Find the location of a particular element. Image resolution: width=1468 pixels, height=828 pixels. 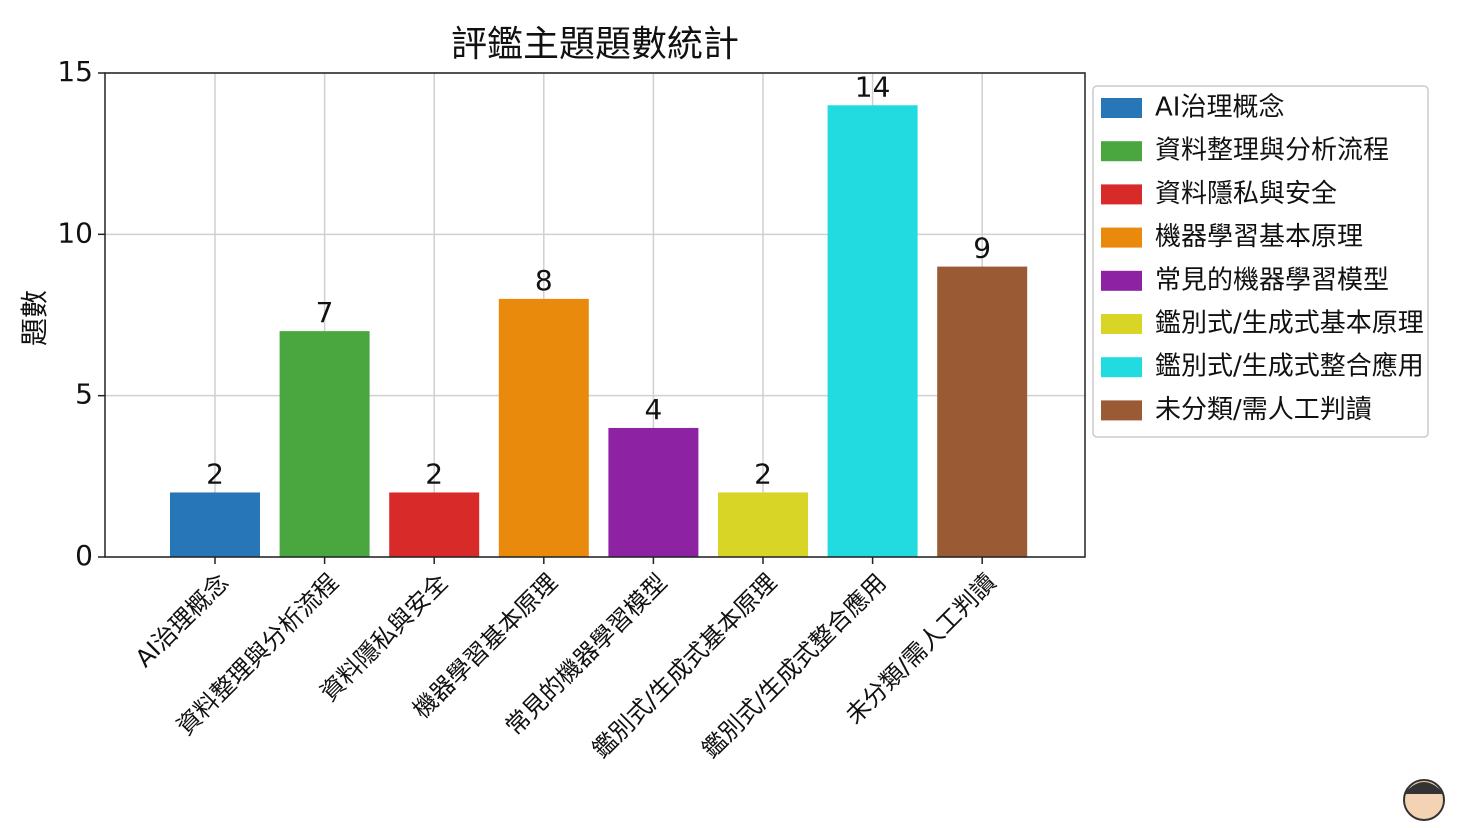

x-tick-label: 鑑別式/生成式基本原理 is located at coordinates (684, 665).